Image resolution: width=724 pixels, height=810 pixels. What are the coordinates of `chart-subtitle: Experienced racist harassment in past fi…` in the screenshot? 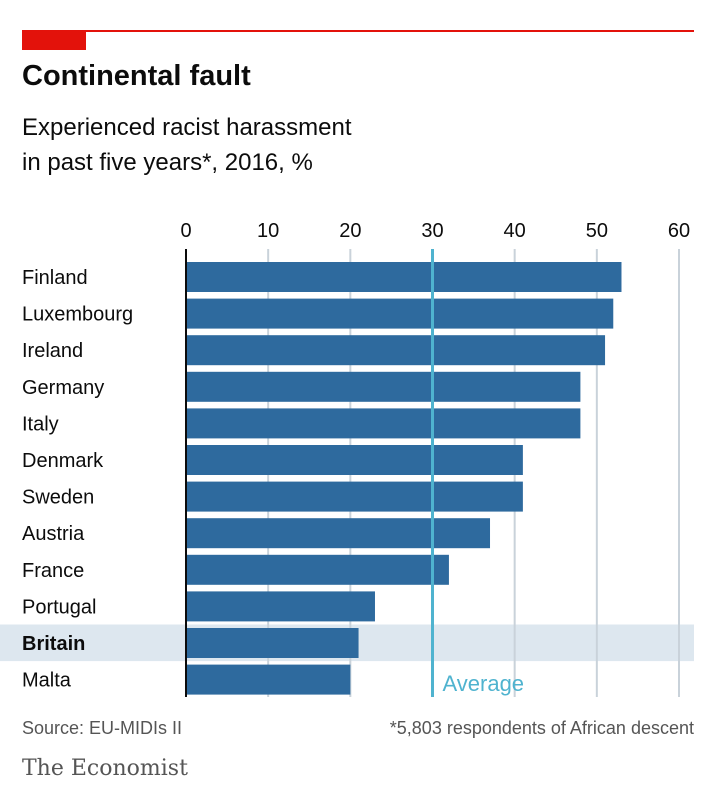 It's located at (302, 145).